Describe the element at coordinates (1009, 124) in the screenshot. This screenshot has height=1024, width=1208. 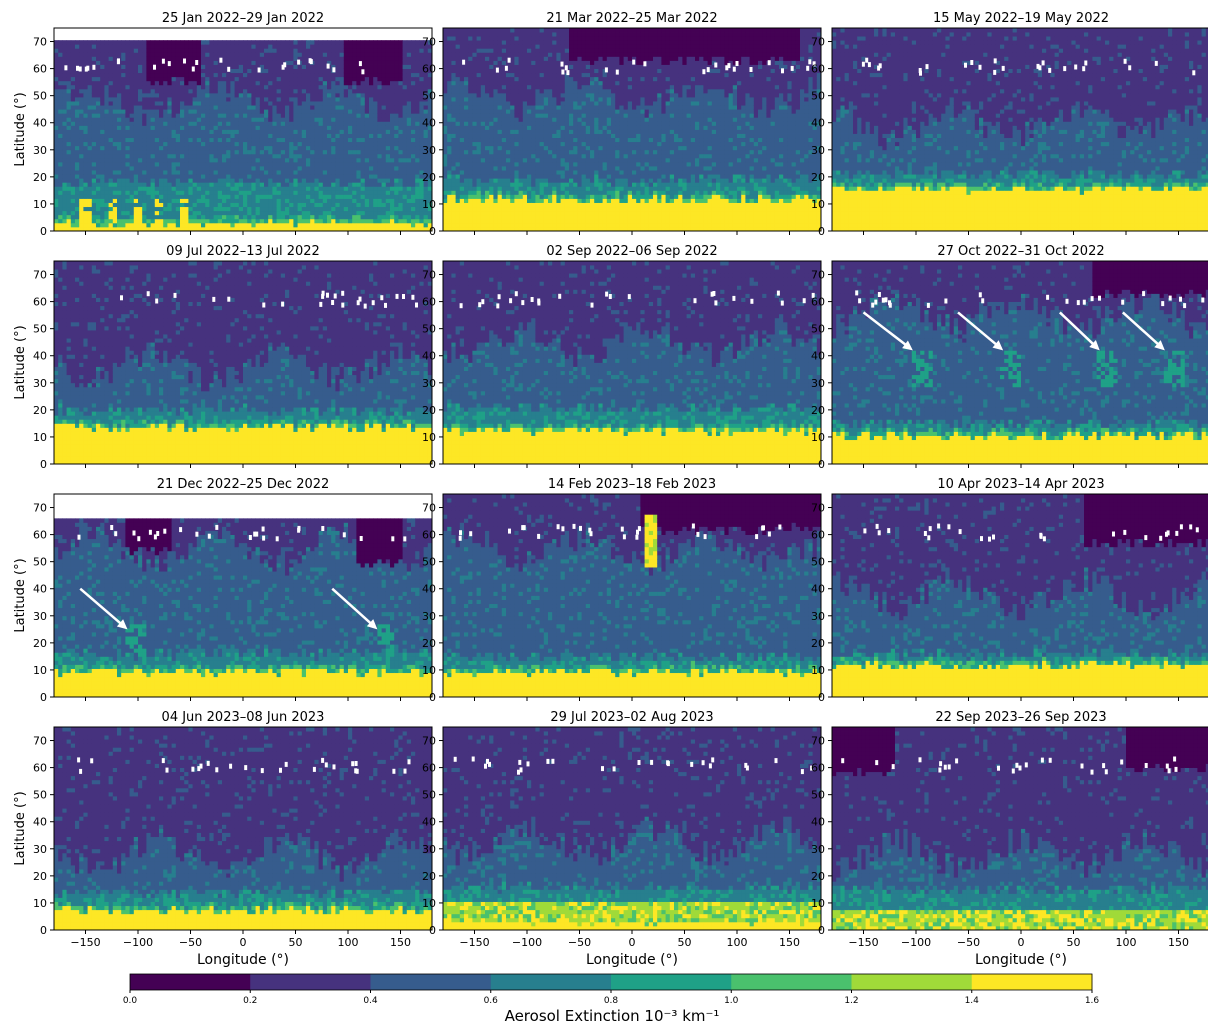
I see `panel-3: 15 May 2022–19 May 2022 0 10 20 30 40 50 60 70` at that location.